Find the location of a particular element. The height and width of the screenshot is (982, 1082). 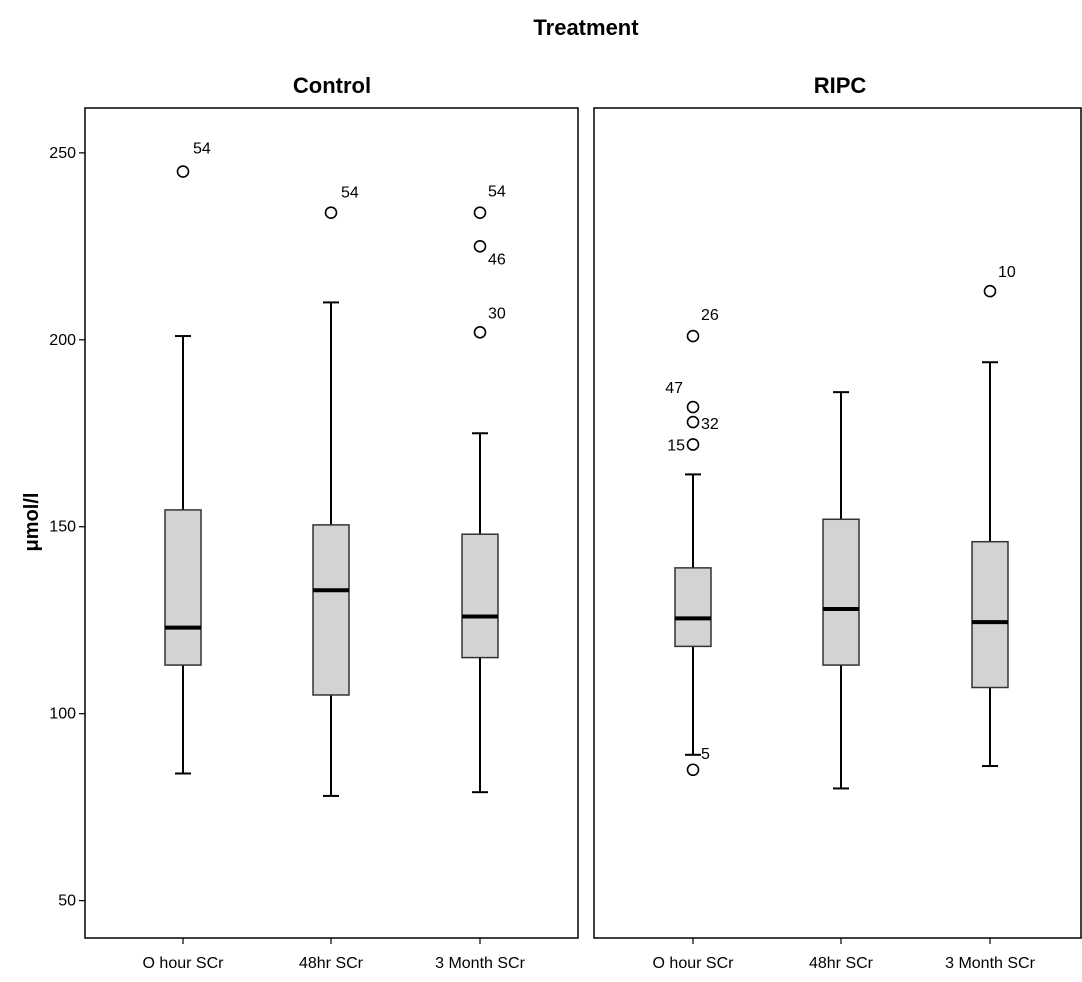

outlier-label: 15 is located at coordinates (676, 445).